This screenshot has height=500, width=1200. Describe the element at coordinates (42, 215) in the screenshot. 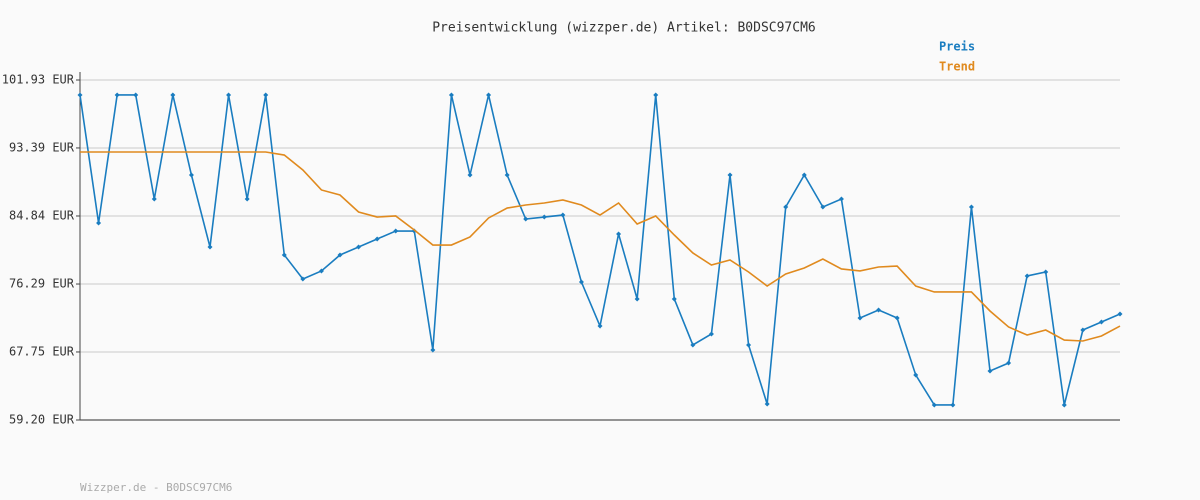

I see `y-tick-label: 84.84 EUR` at that location.